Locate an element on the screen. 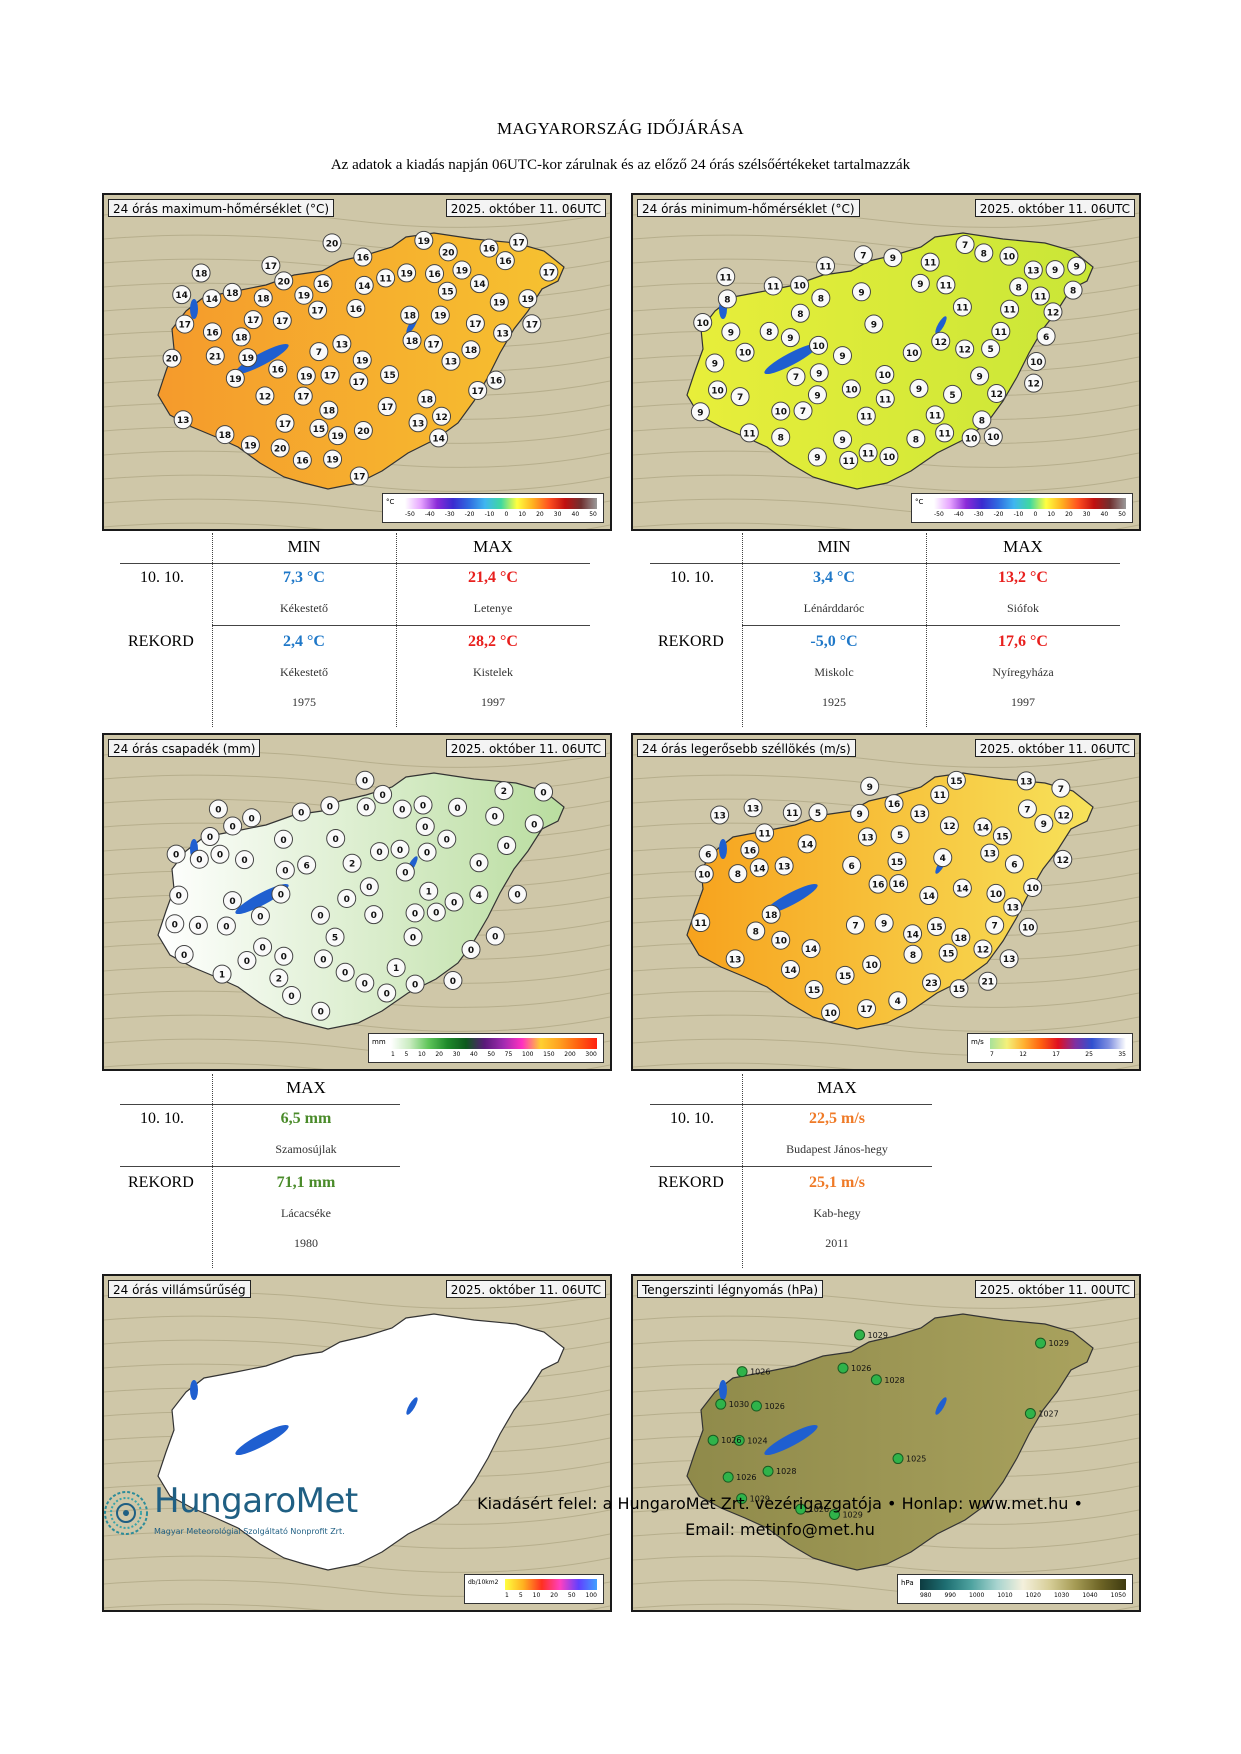  website-link: www.met.hu is located at coordinates (1018, 1503).